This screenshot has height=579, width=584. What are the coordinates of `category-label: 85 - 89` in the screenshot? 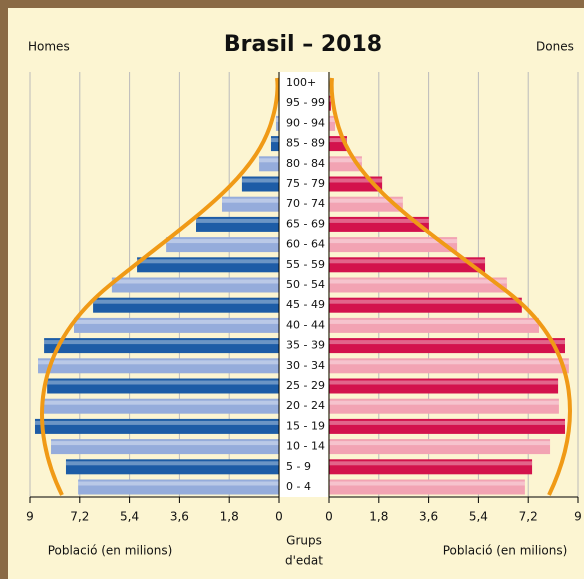 It's located at (305, 143).